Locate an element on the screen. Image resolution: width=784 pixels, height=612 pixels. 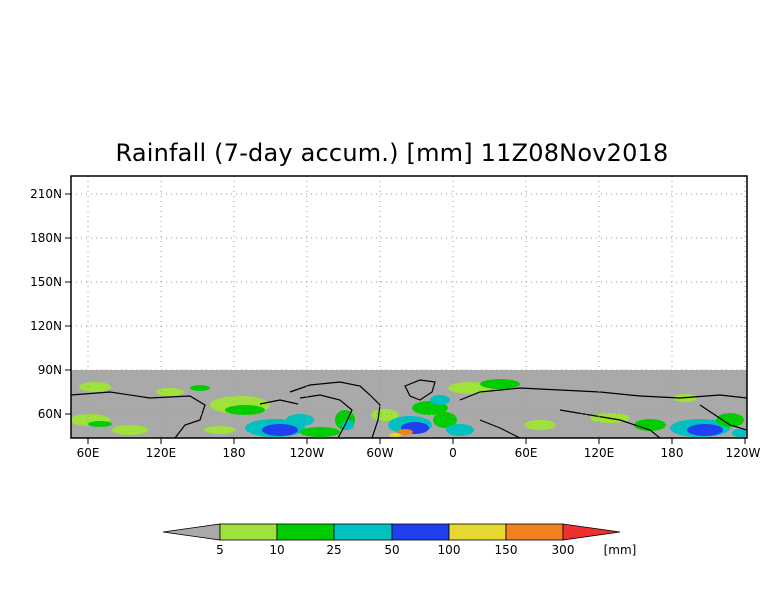
y-tick-label: 210N is located at coordinates (46, 194).